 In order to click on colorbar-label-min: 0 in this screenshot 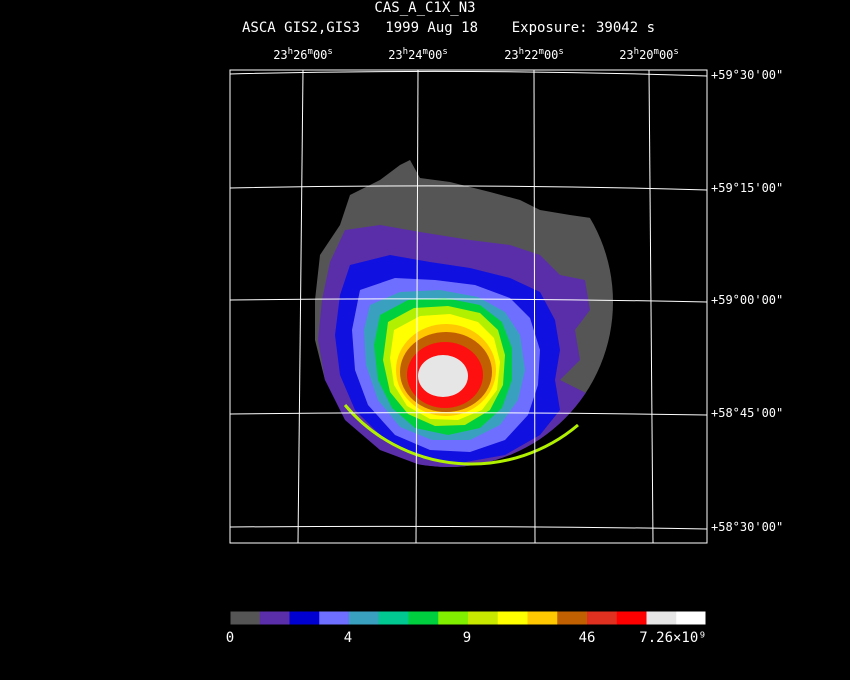, I will do `click(230, 638)`.